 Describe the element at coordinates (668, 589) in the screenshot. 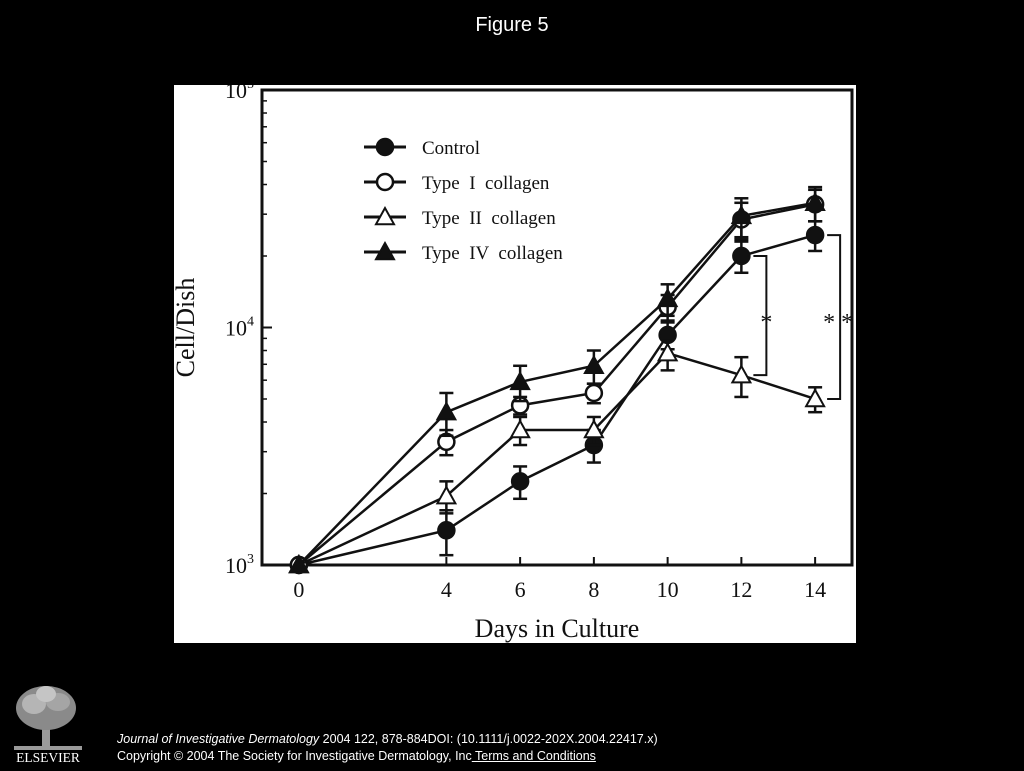

I see `x-tick-label: 10` at that location.